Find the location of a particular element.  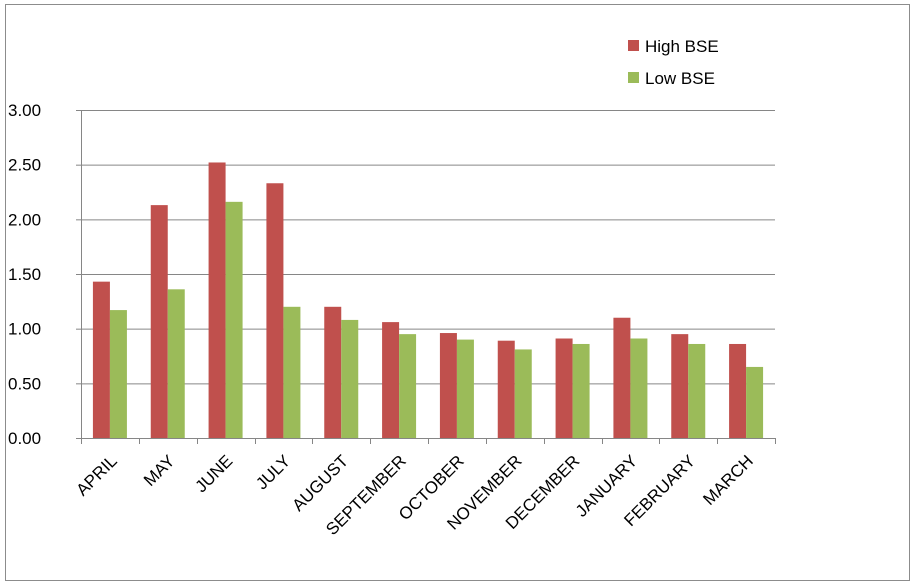

bar-high-bse-may is located at coordinates (159, 321).